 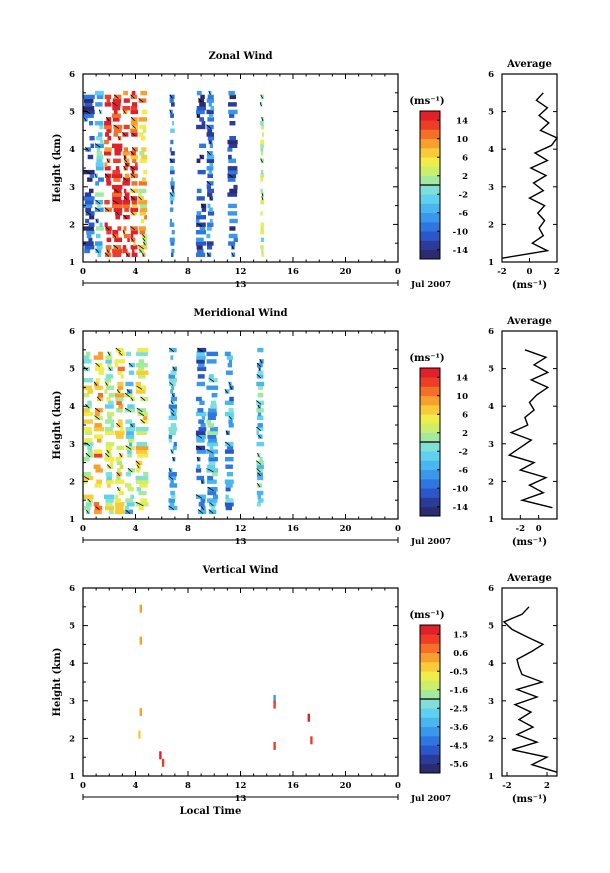 I want to click on colorbar-tick-label: -4.5, so click(x=459, y=746).